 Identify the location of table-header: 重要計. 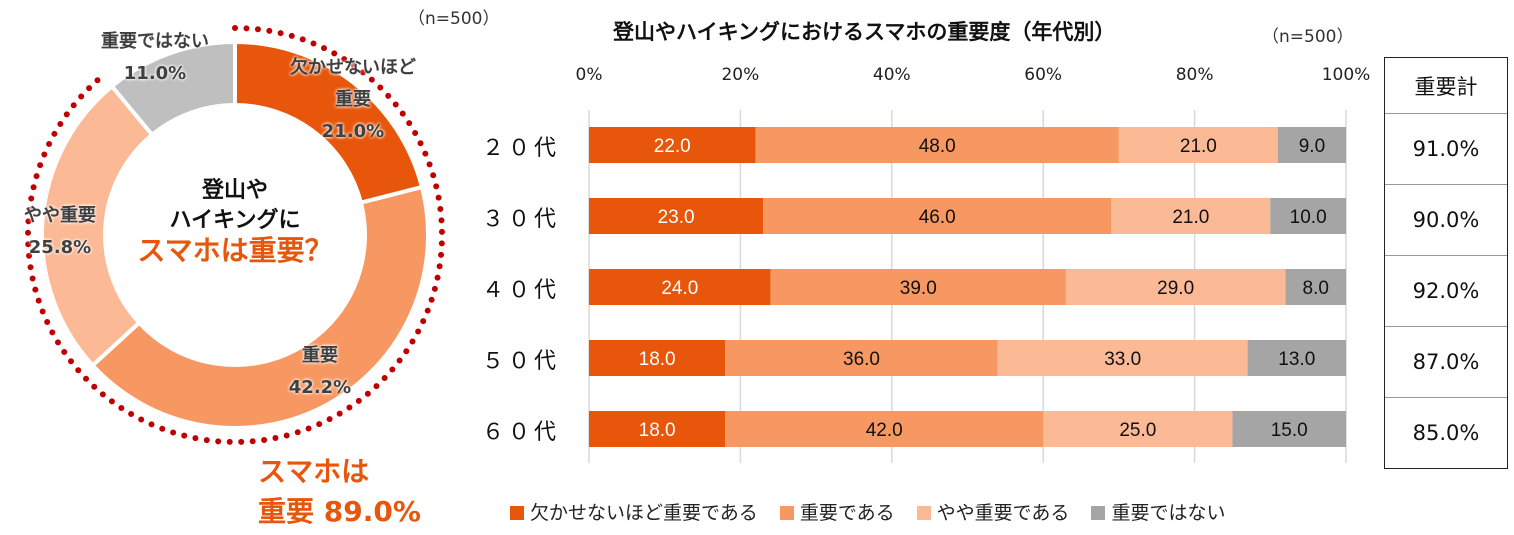
(1446, 86).